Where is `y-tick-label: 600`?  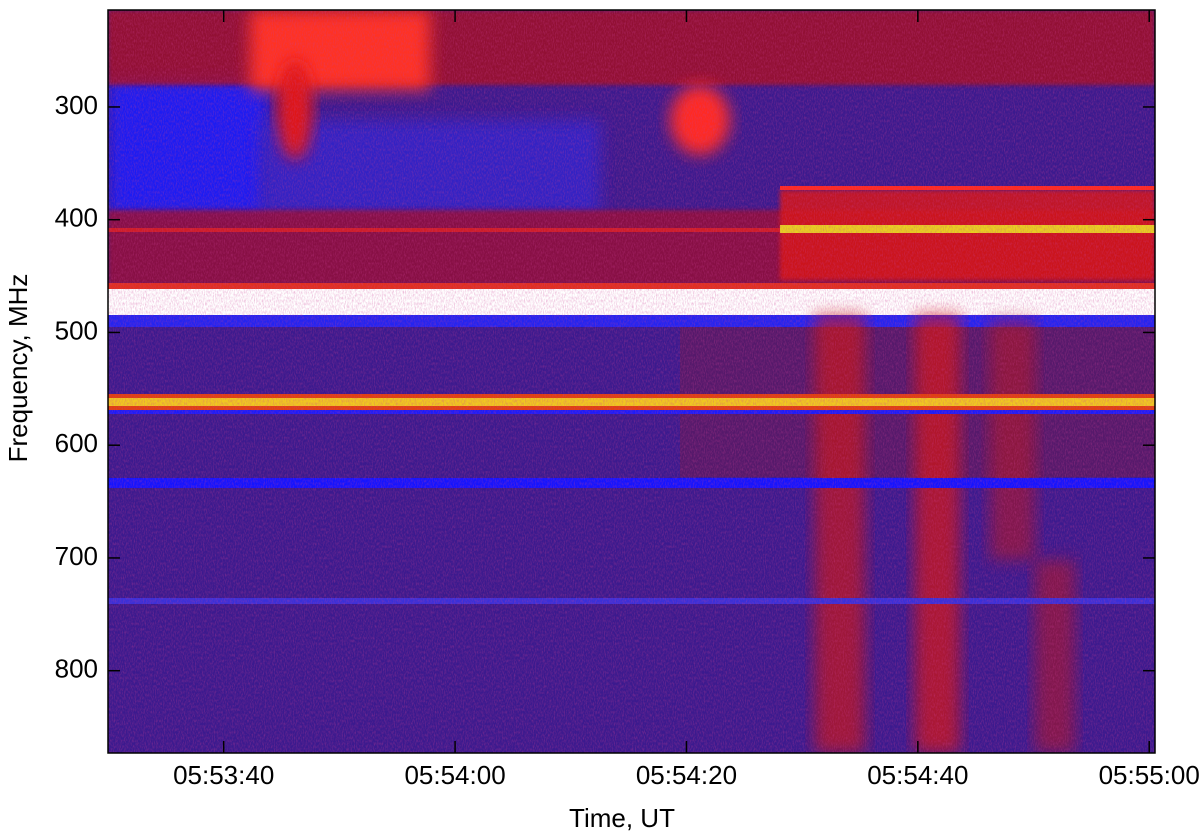 y-tick-label: 600 is located at coordinates (76, 443).